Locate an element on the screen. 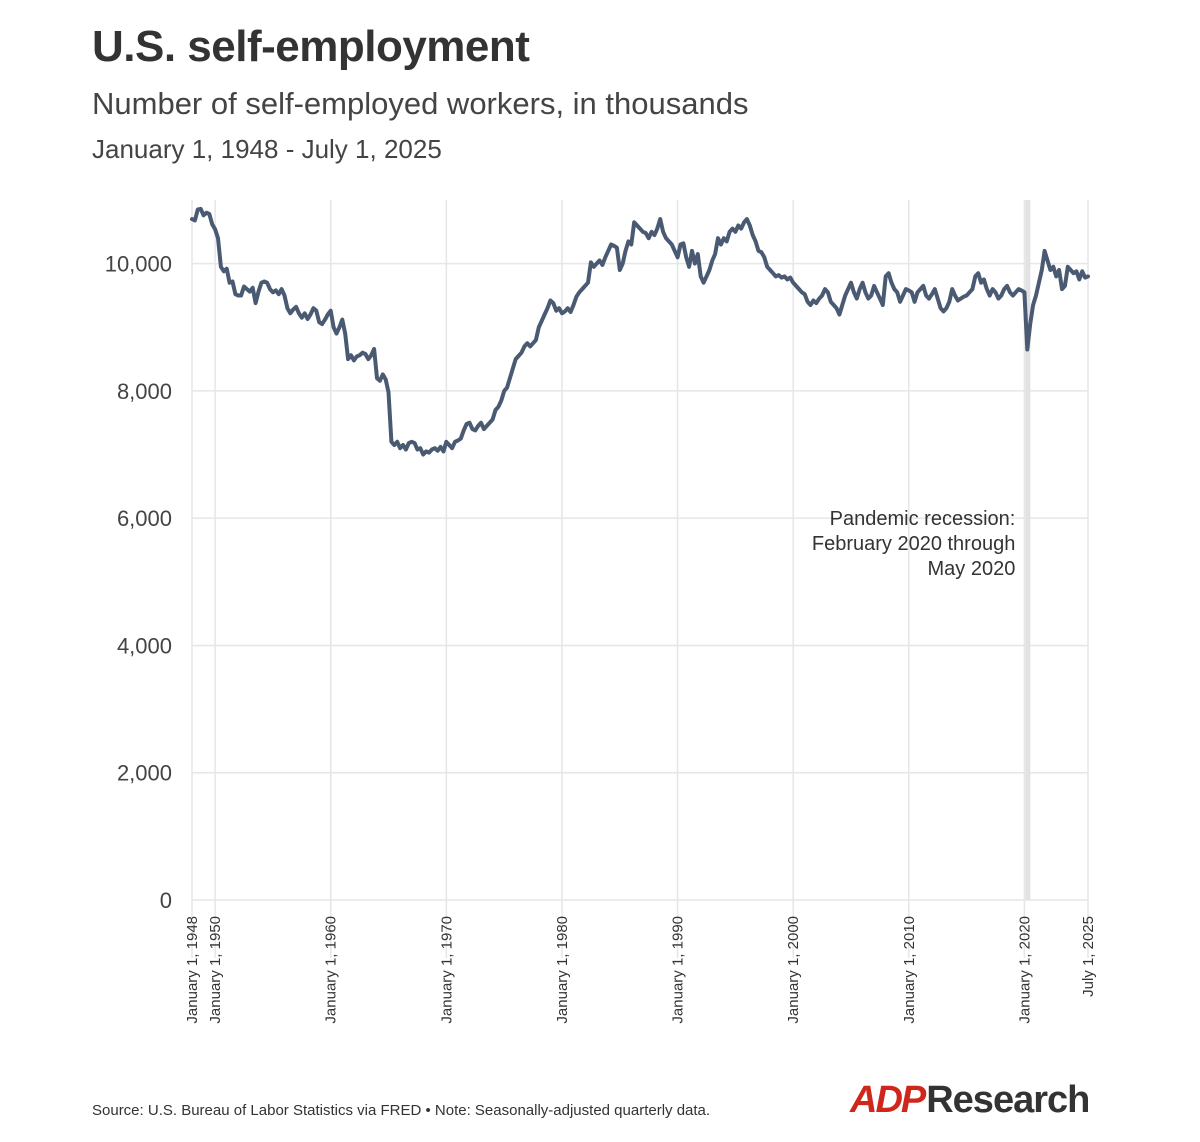 The image size is (1200, 1142). x-tick-label: January 1, 2000 is located at coordinates (793, 970).